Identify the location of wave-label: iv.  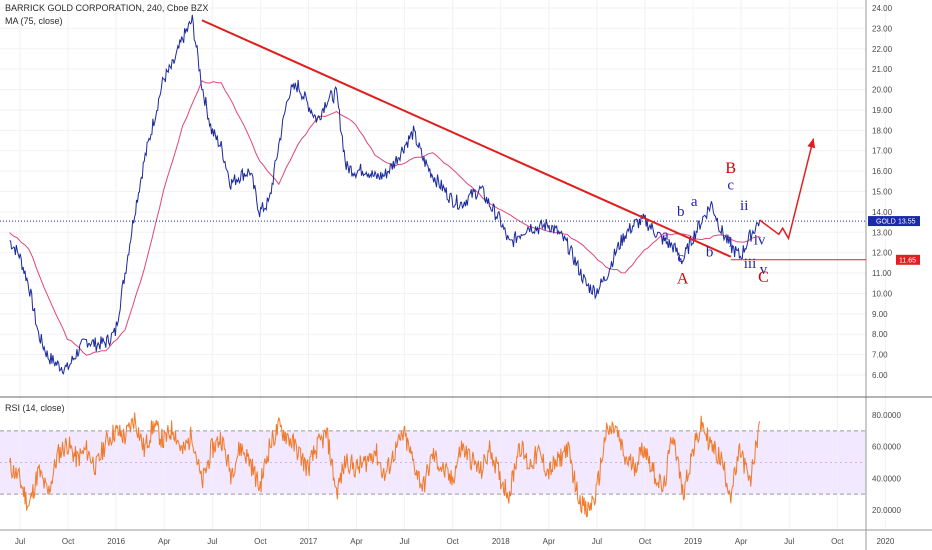
(760, 241).